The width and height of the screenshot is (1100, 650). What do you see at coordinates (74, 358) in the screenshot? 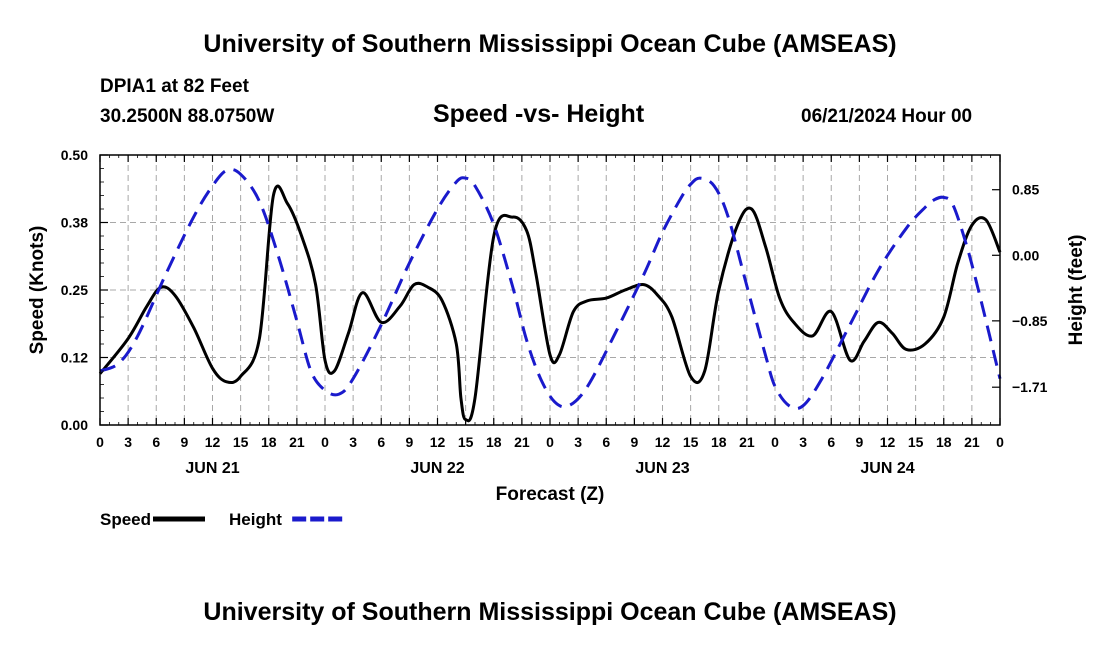
I see `y-left-tick-label: 0.12` at bounding box center [74, 358].